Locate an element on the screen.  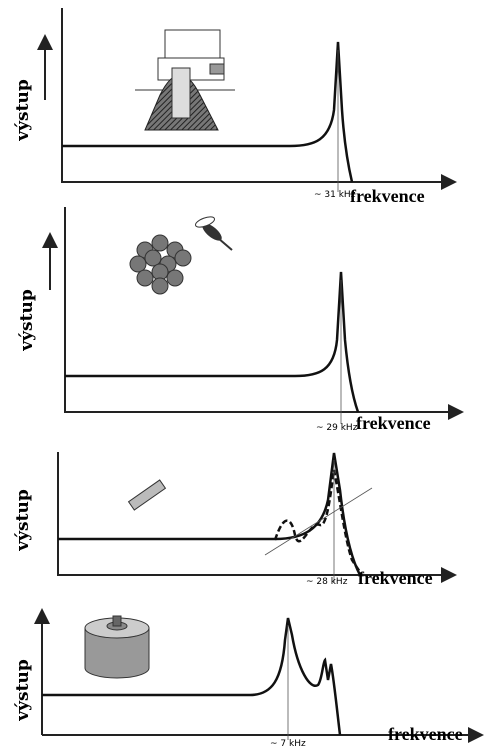
peak-label: ~ 29 kHz is located at coordinates (337, 428).